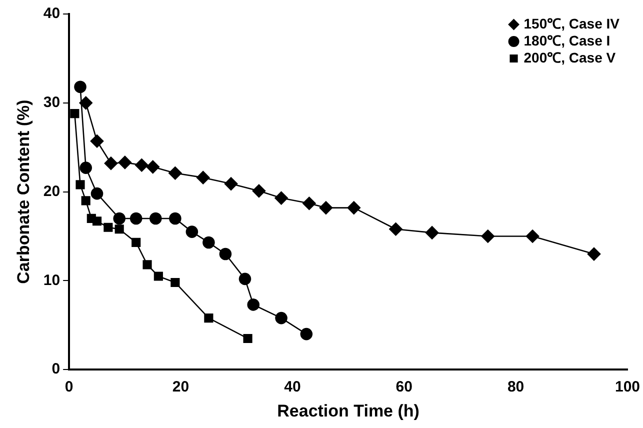 The height and width of the screenshot is (428, 643). I want to click on y-tick-label: 20, so click(51, 191).